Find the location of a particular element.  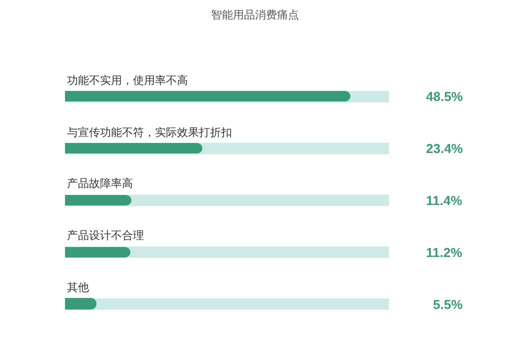

y-tick-label: 功能不实用，使用率不高 is located at coordinates (127, 80).